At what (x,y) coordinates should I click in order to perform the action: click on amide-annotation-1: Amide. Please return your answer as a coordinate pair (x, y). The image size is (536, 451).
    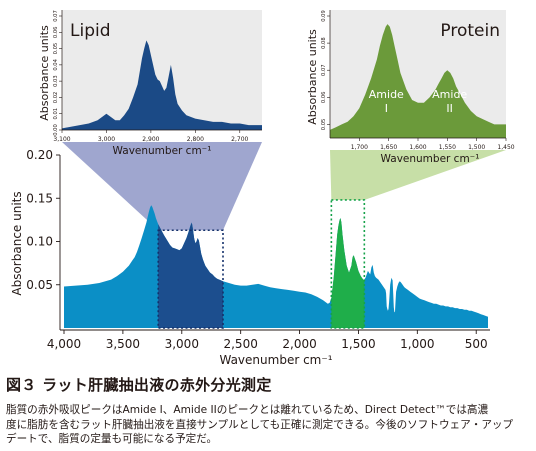
    Looking at the image, I should click on (386, 94).